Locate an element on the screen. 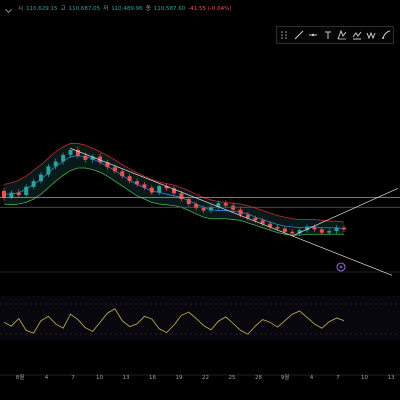 This screenshot has height=400, width=400. x-tick-label: 19 is located at coordinates (179, 378).